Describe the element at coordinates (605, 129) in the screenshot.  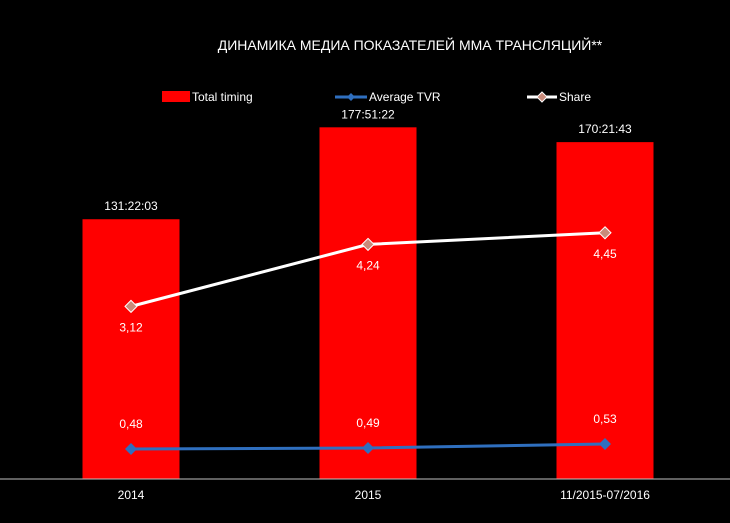
I see `bar-label-2: 170:21:43` at that location.